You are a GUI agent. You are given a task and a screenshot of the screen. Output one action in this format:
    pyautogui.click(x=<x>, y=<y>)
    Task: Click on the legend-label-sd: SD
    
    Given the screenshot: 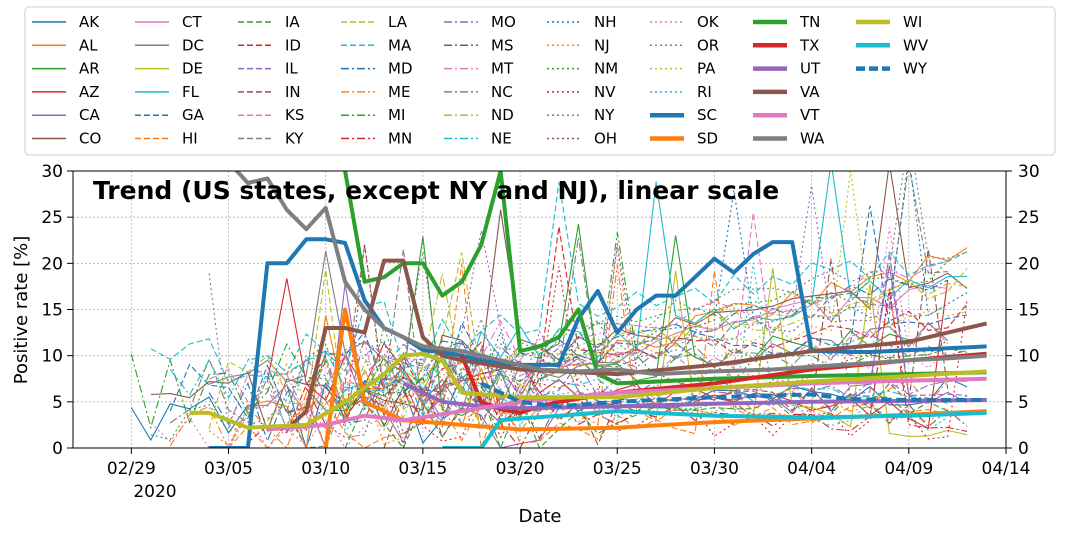 What is the action you would take?
    pyautogui.click(x=707, y=139)
    